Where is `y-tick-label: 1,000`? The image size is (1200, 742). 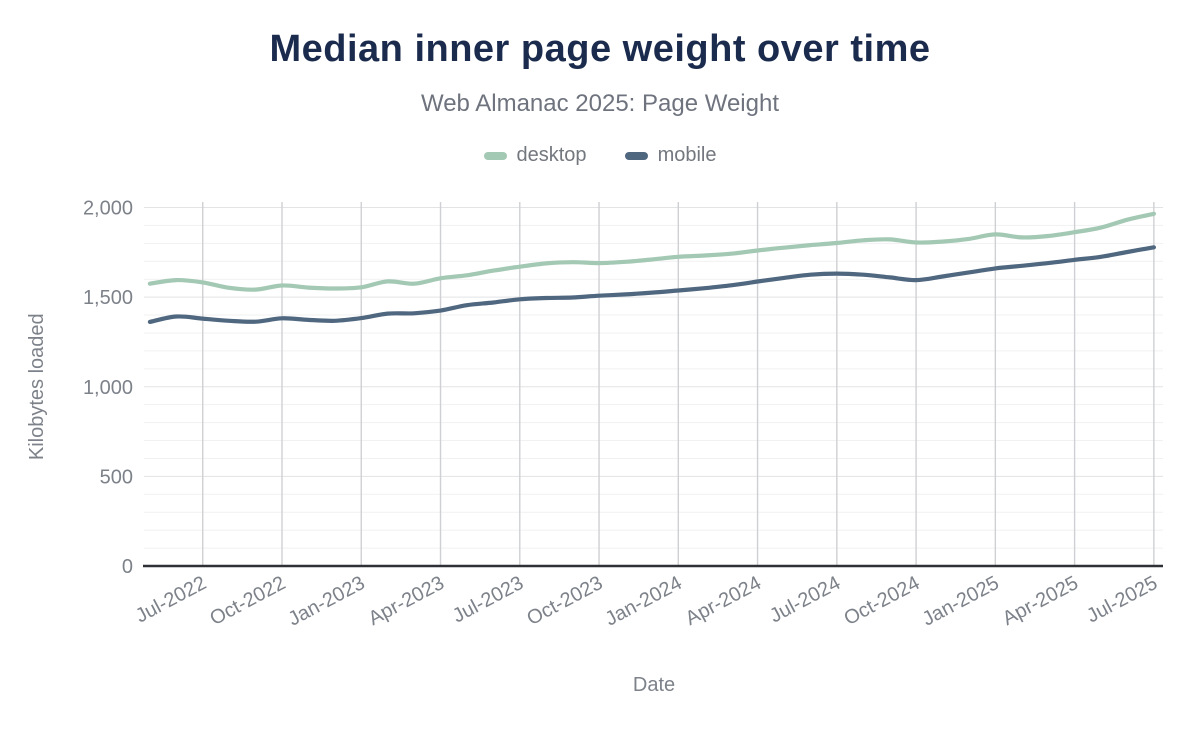
y-tick-label: 1,000 is located at coordinates (108, 388).